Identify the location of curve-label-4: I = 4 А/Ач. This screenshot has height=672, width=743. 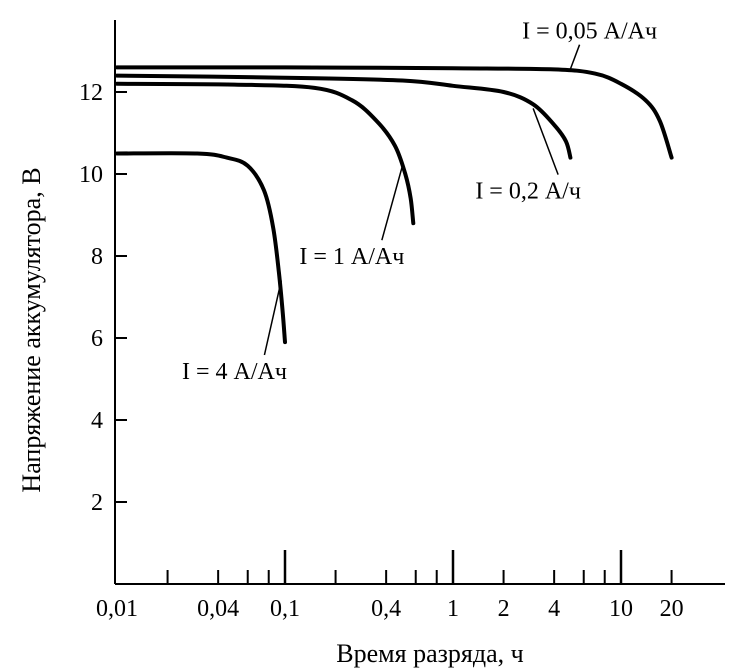
(234, 372).